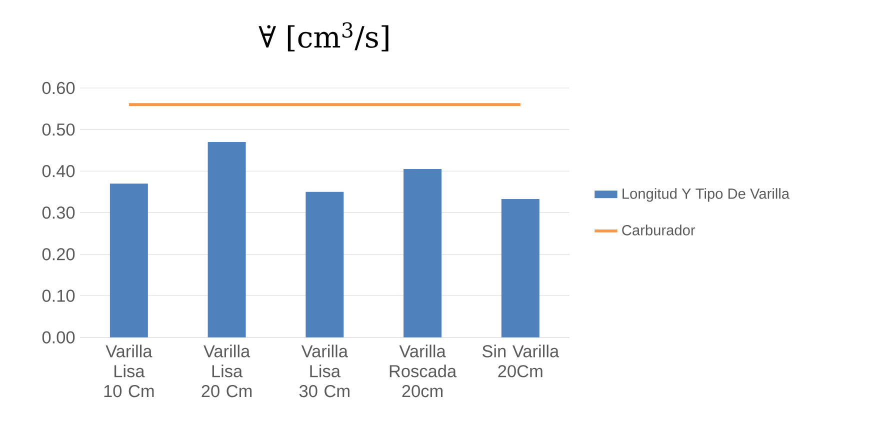 This screenshot has height=432, width=870. I want to click on y-tick-label: 0.10, so click(58, 296).